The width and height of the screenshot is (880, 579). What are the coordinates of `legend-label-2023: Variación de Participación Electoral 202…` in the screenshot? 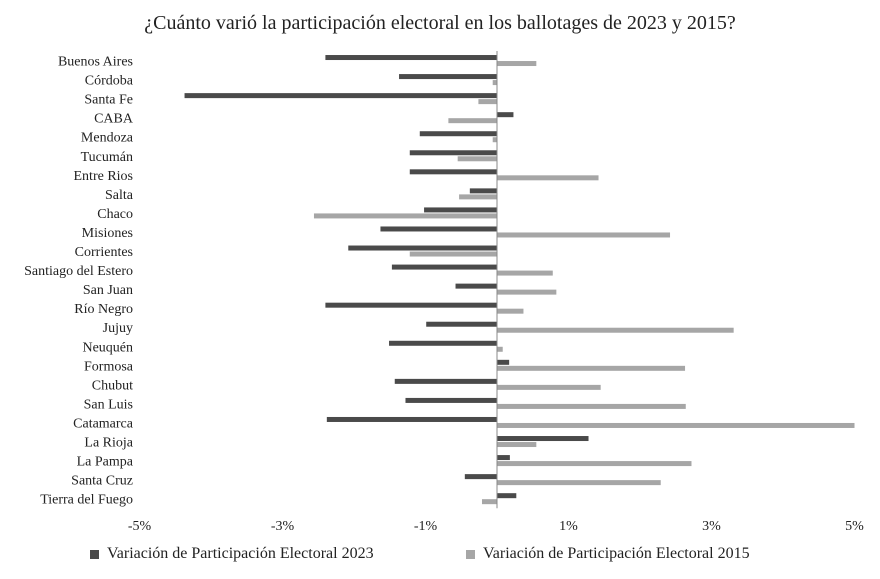 It's located at (240, 553).